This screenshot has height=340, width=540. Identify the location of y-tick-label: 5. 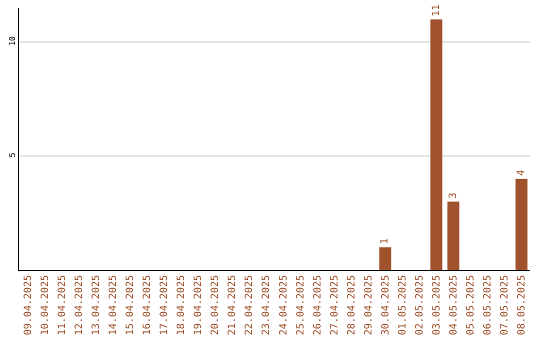
(12, 155).